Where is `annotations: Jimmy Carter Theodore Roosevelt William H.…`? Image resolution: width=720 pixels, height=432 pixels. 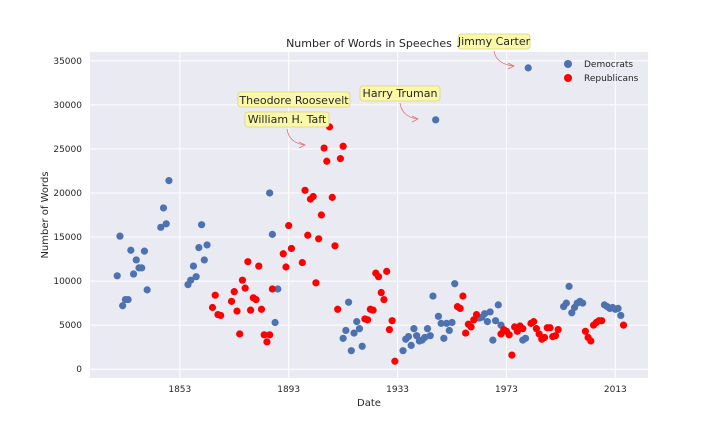
annotations: Jimmy Carter Theodore Roosevelt William H.… is located at coordinates (384, 91).